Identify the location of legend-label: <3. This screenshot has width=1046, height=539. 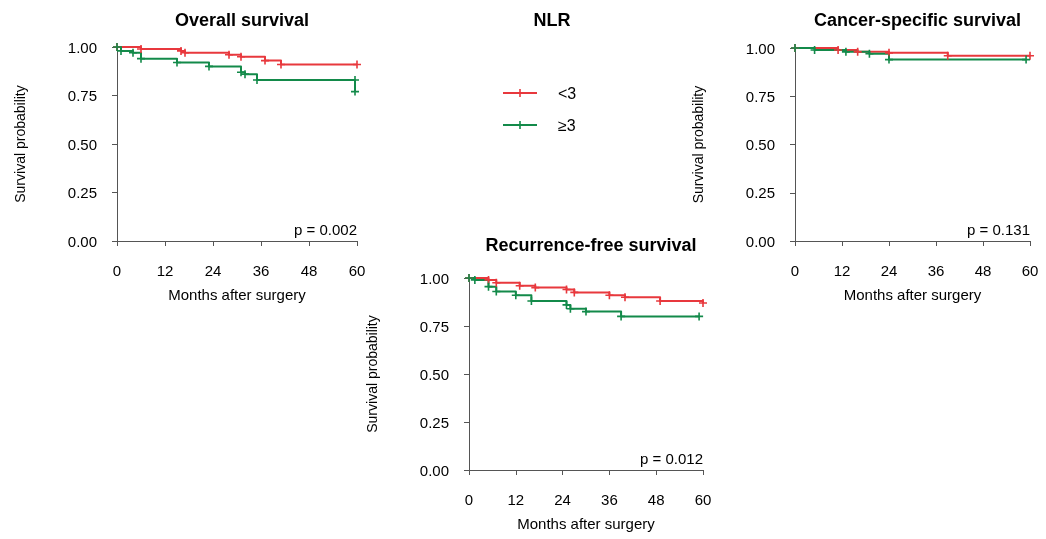
(567, 93).